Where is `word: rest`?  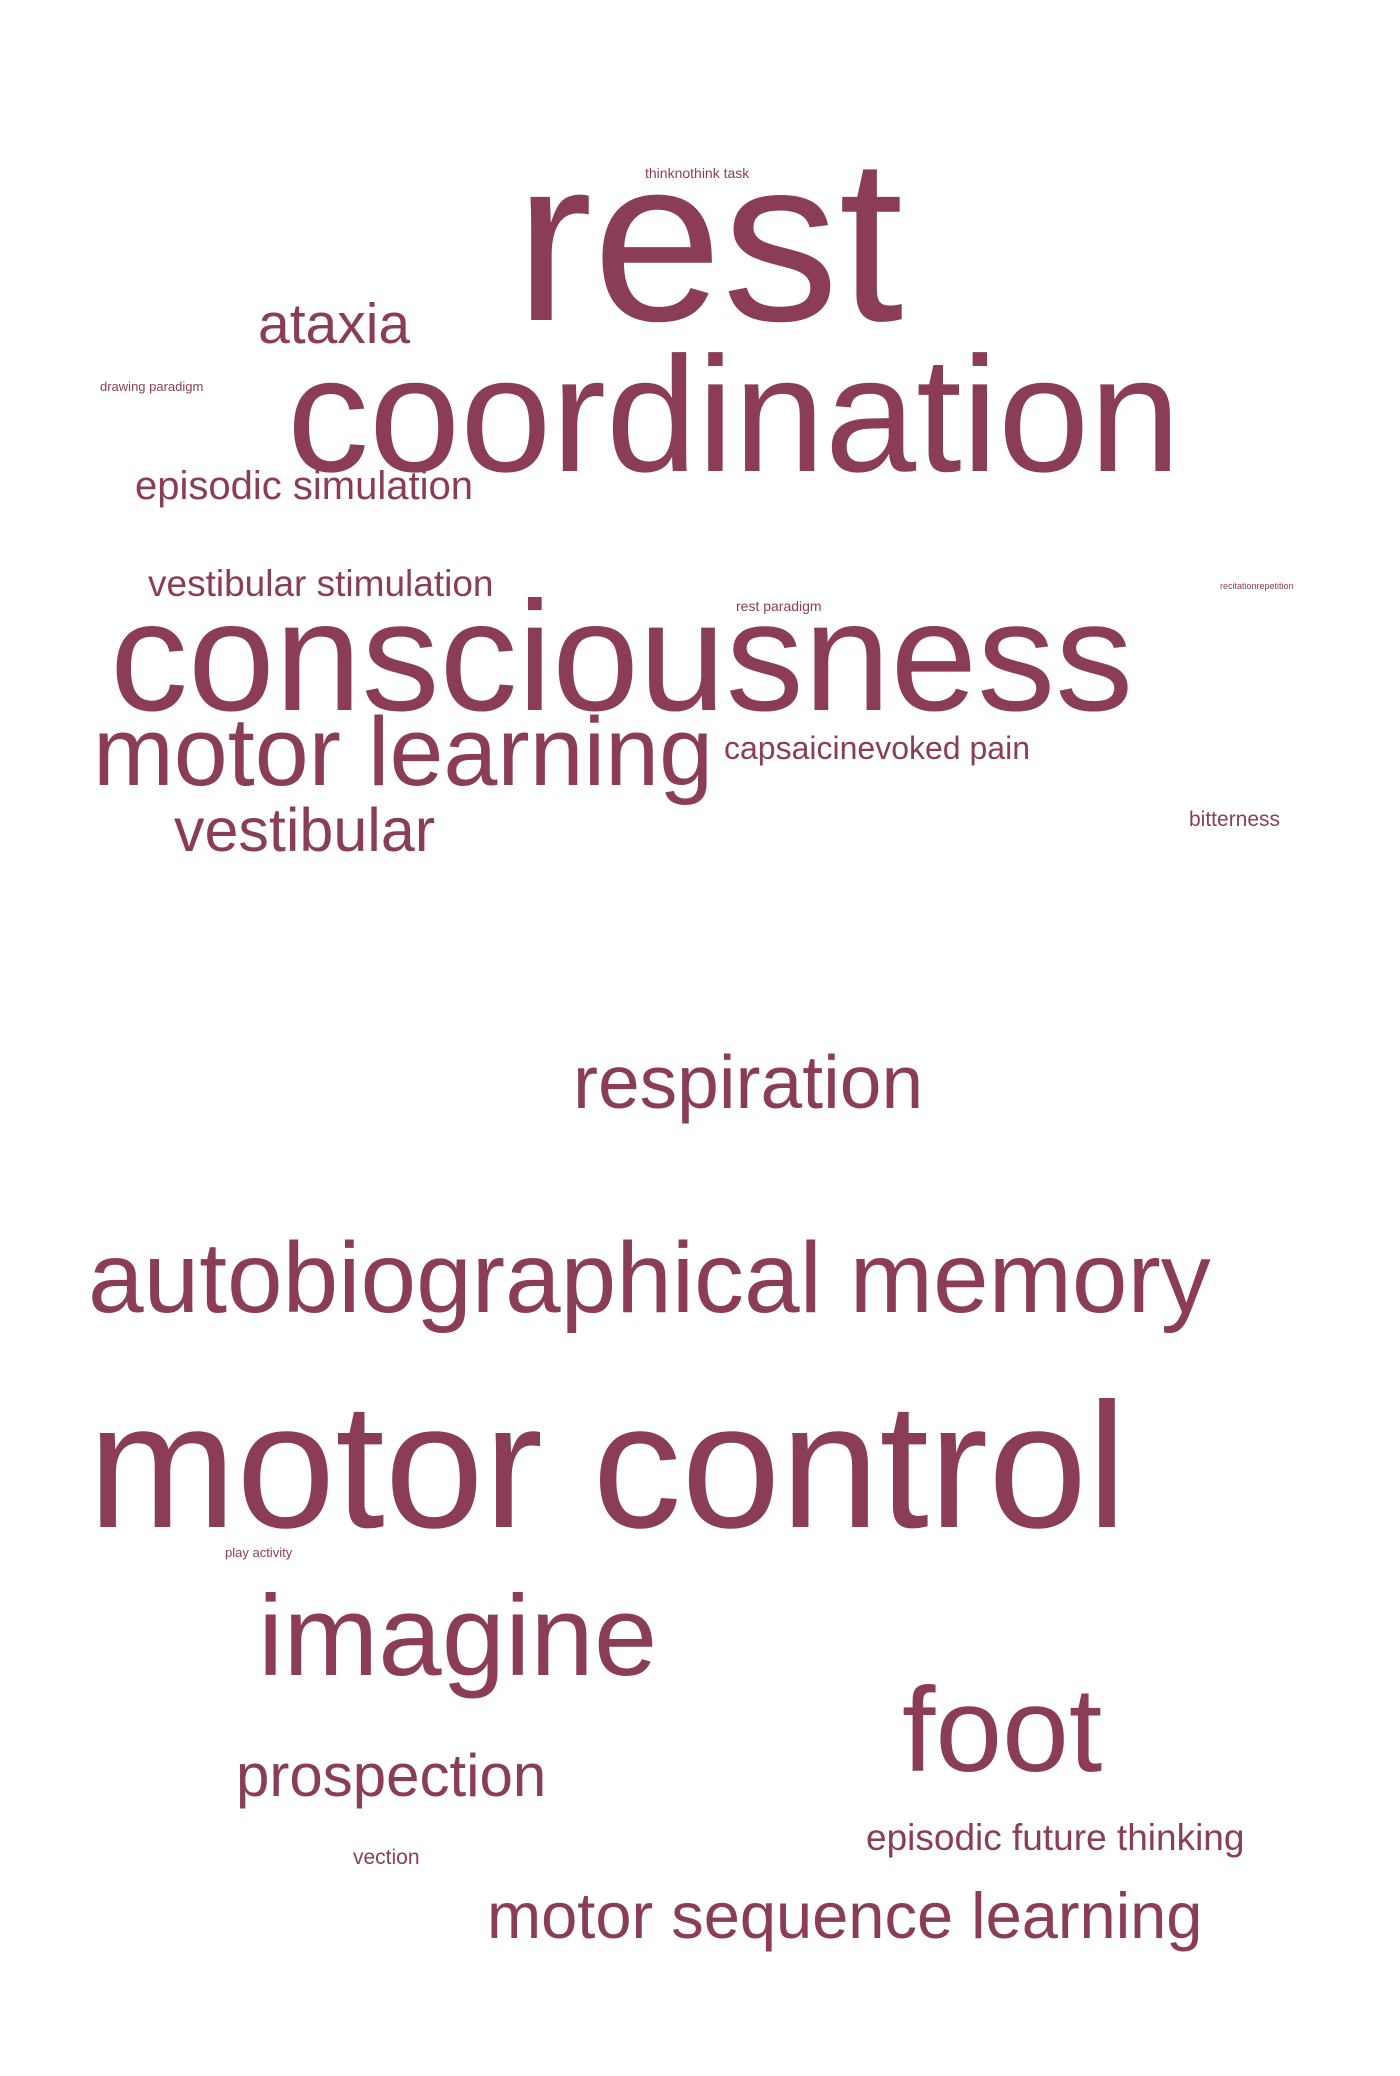
word: rest is located at coordinates (709, 240).